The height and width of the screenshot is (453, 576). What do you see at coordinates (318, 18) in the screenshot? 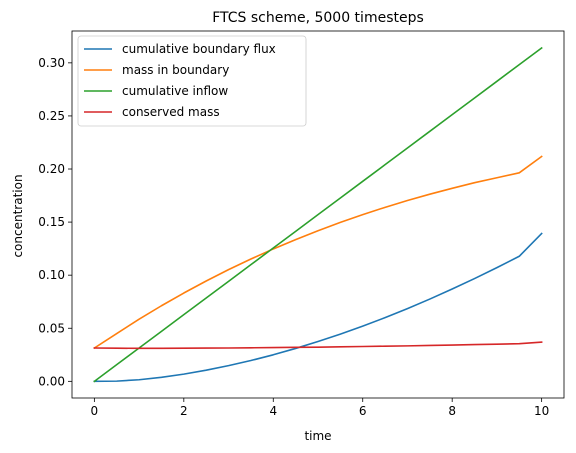
I see `chart-title: FTCS scheme, 5000 timesteps` at bounding box center [318, 18].